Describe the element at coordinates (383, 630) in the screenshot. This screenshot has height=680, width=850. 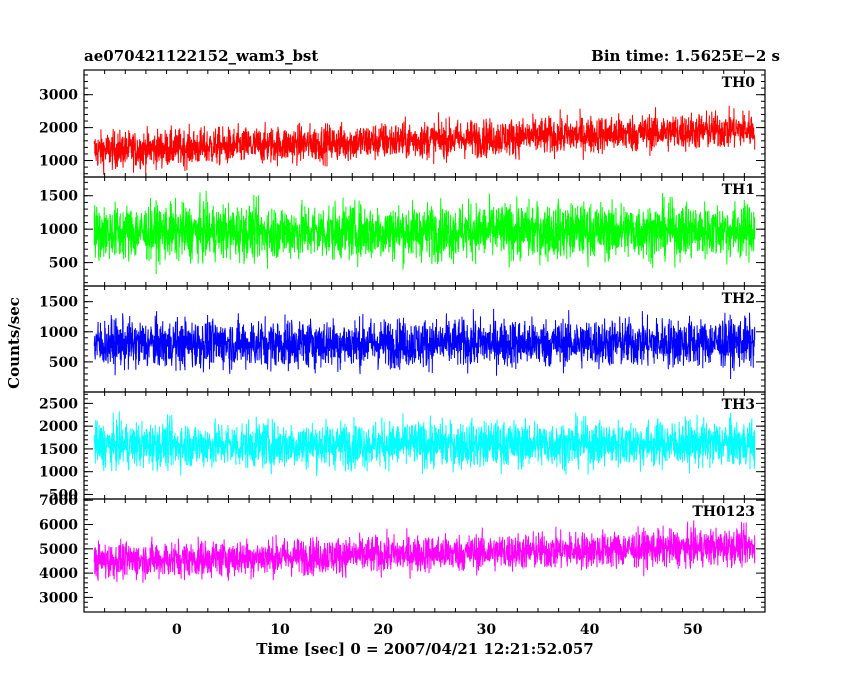
I see `x-tick-label: 20` at that location.